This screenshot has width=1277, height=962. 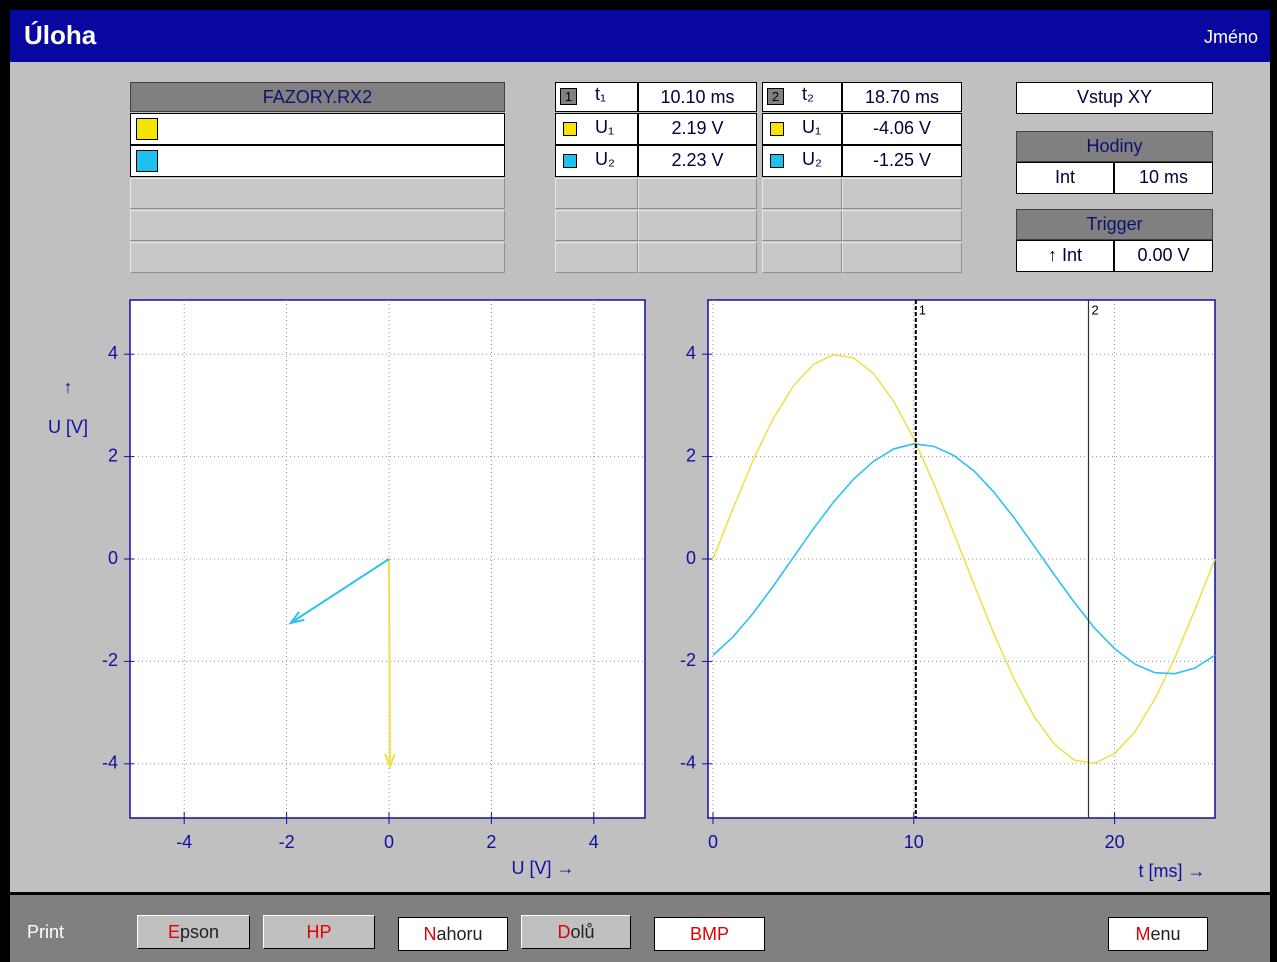 I want to click on x-tick-label: -2, so click(x=287, y=842).